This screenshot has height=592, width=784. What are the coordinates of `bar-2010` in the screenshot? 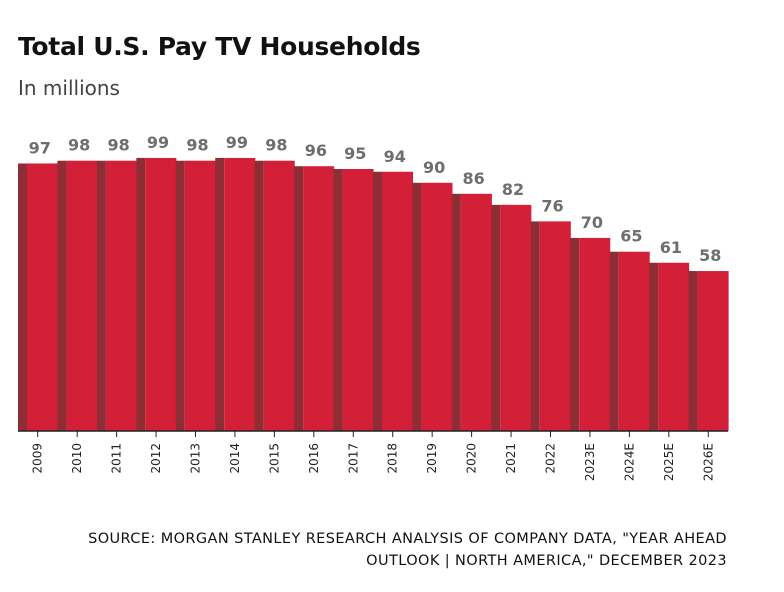 It's located at (77, 295).